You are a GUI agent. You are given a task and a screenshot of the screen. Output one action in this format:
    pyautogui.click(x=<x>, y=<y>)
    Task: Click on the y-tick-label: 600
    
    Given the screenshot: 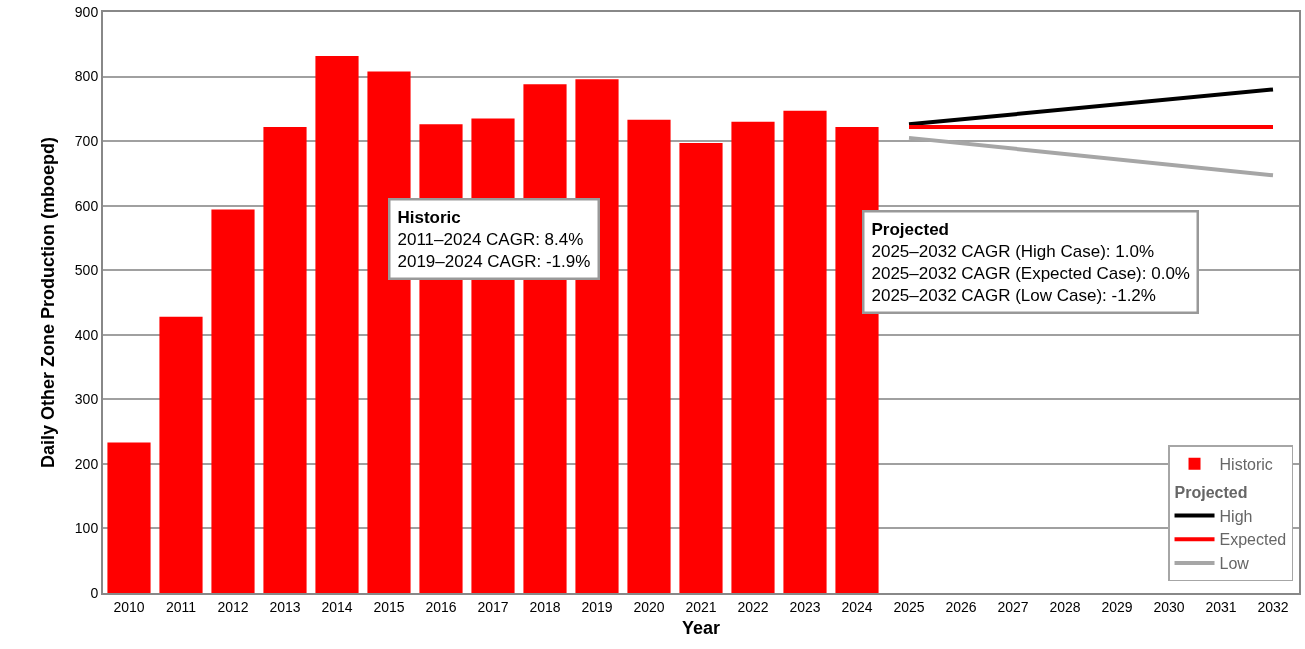 What is the action you would take?
    pyautogui.click(x=86, y=205)
    